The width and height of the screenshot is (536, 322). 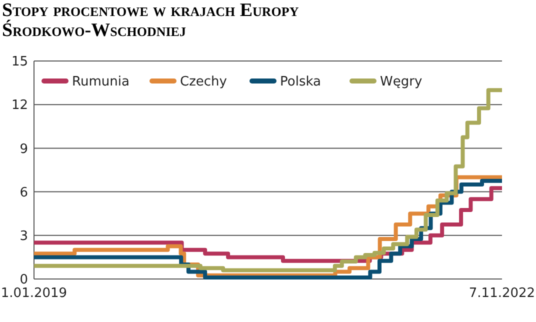 I want to click on legend-label: Czechy, so click(x=204, y=82).